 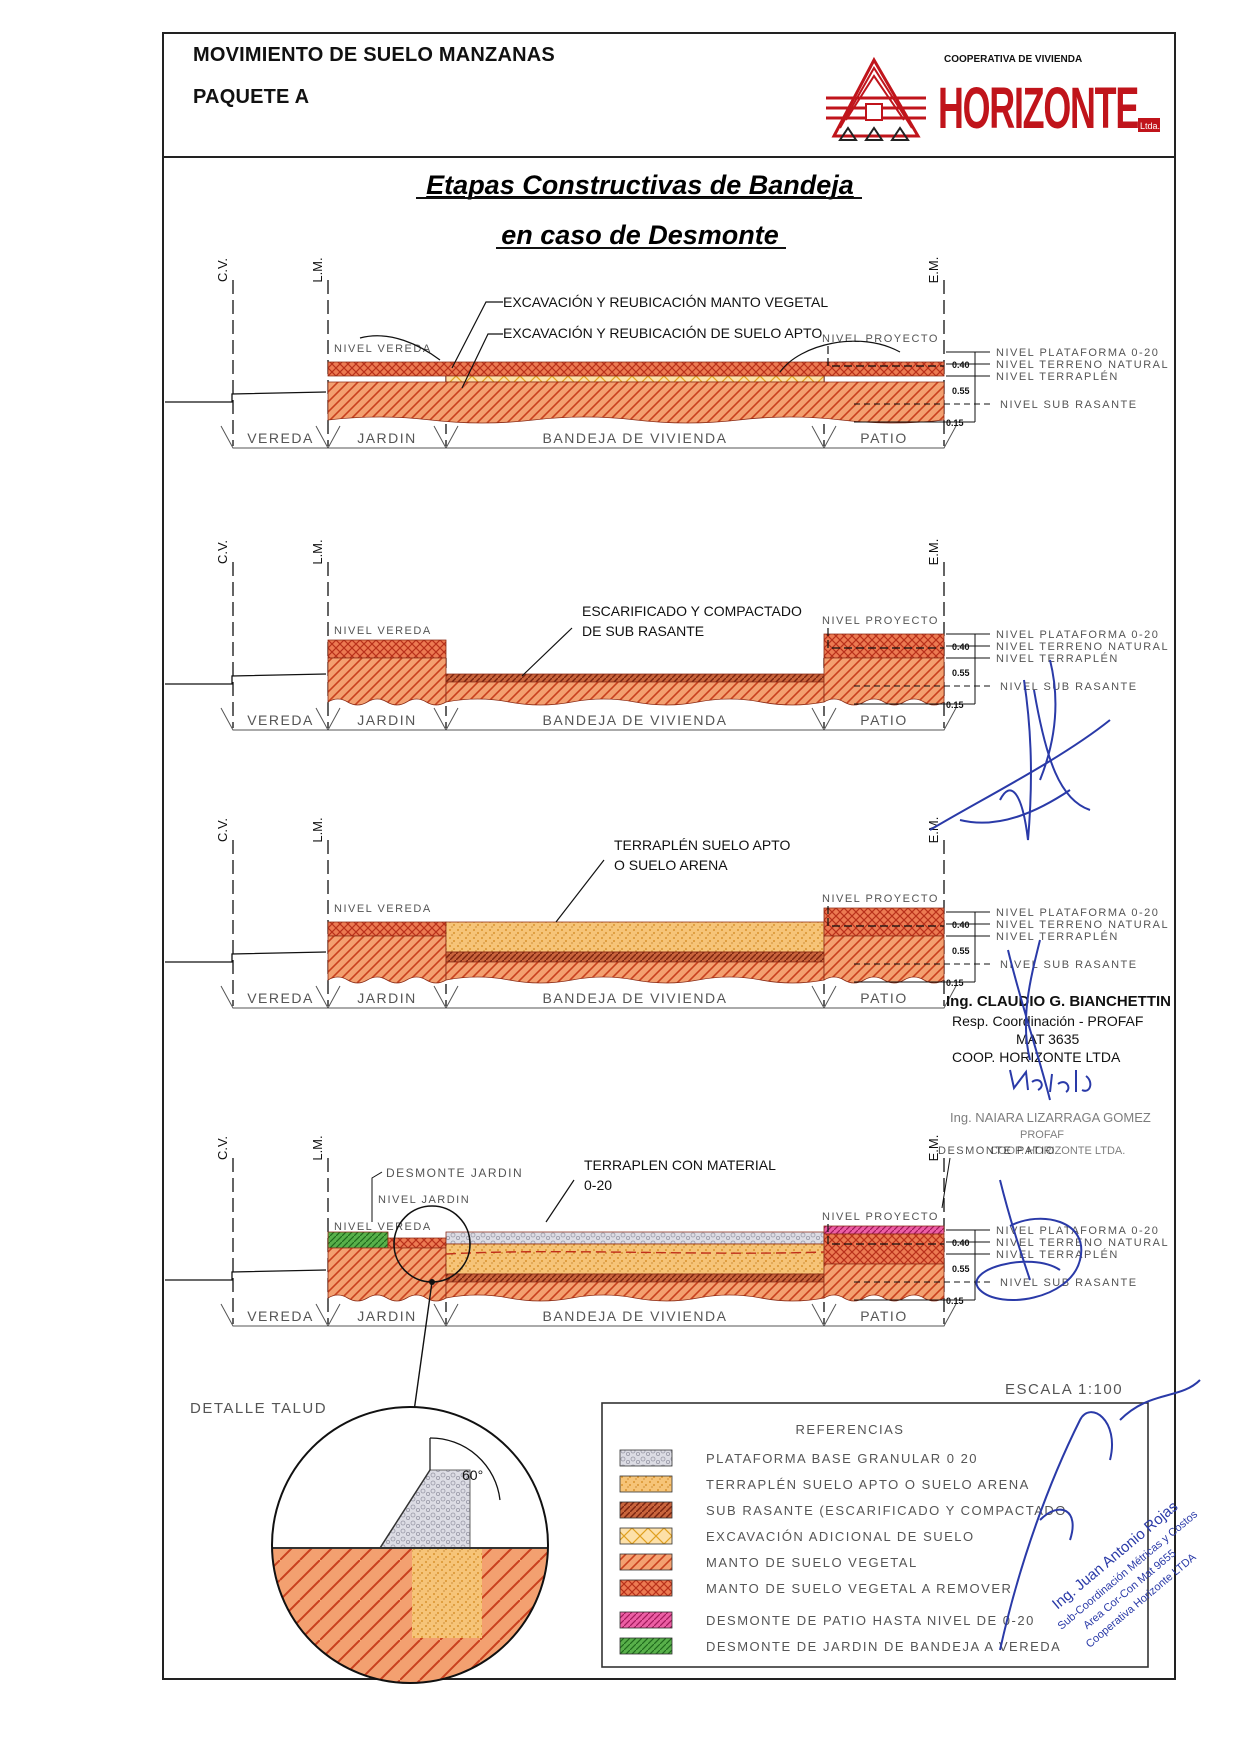 I want to click on terraplen, so click(x=635, y=1259).